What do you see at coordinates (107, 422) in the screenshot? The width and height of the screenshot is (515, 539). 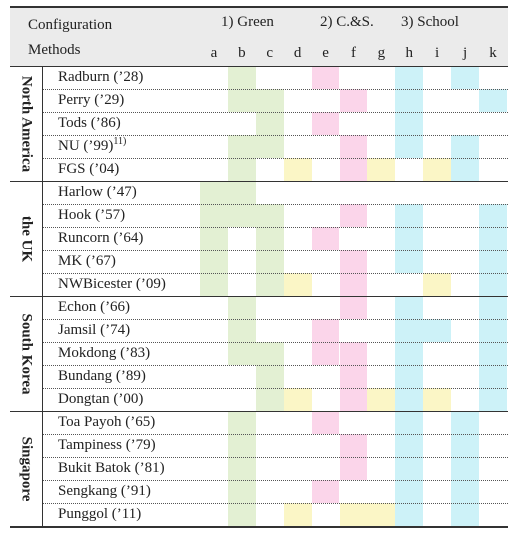 I see `row-label: Toa Payoh (’65)` at bounding box center [107, 422].